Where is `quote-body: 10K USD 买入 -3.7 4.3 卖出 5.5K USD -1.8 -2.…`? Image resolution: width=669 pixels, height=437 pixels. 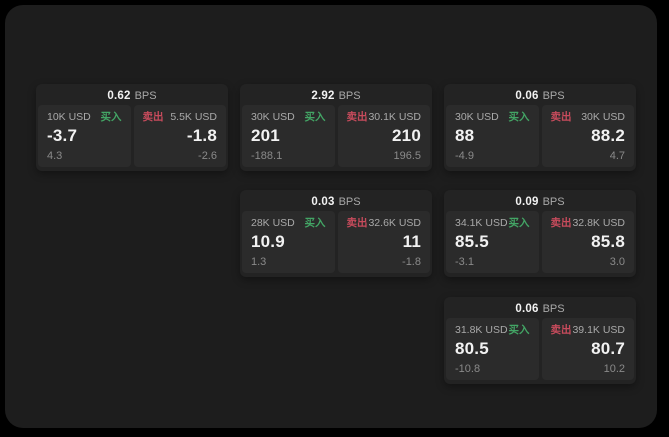
quote-body: 10K USD 买入 -3.7 4.3 卖出 5.5K USD -1.8 -2.… is located at coordinates (132, 136).